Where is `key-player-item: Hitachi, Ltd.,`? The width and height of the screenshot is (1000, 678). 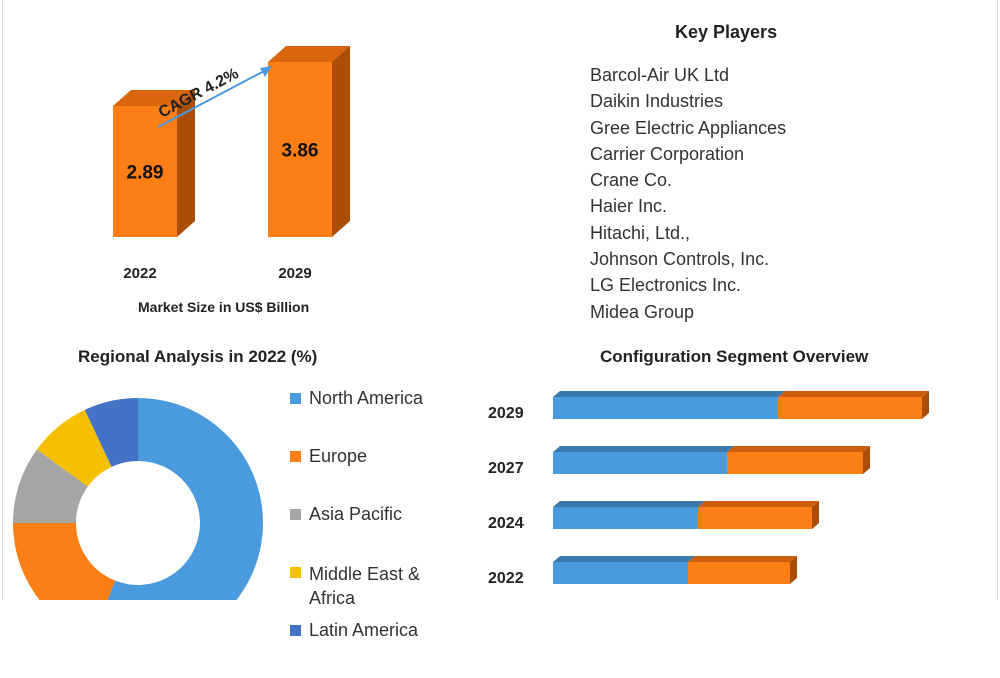 key-player-item: Hitachi, Ltd., is located at coordinates (640, 232).